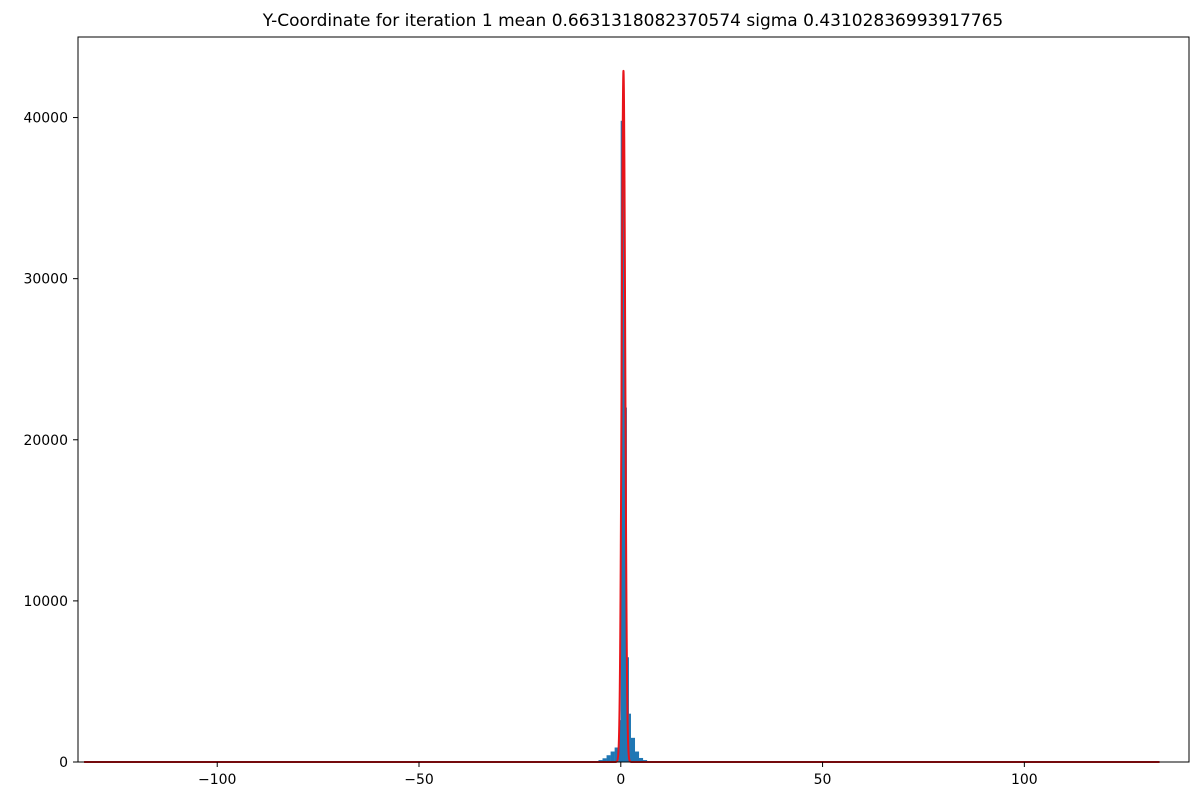 The image size is (1204, 803). I want to click on x-tick-label-2: 0, so click(620, 780).